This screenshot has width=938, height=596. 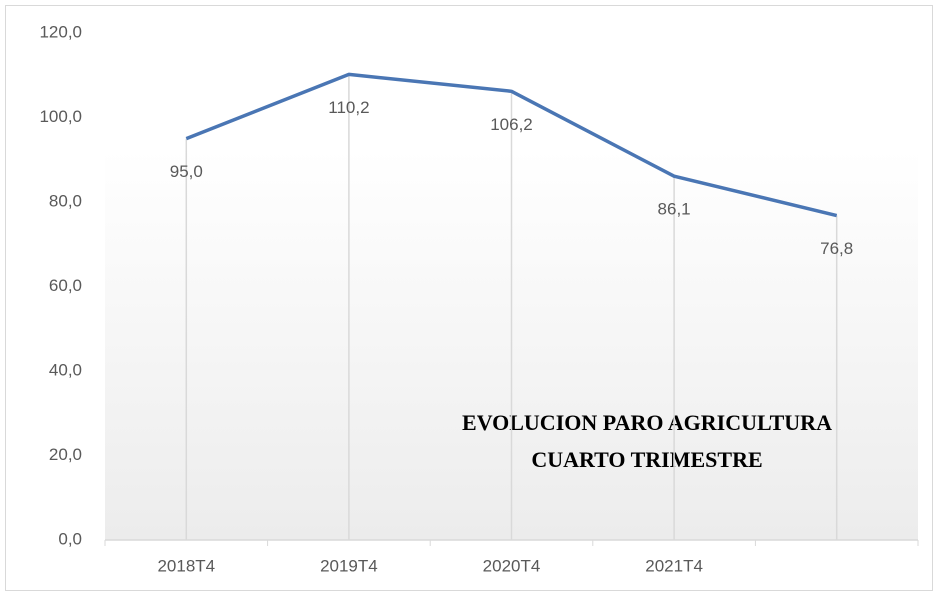 I want to click on x-tick-label: 2020T4, so click(x=512, y=565).